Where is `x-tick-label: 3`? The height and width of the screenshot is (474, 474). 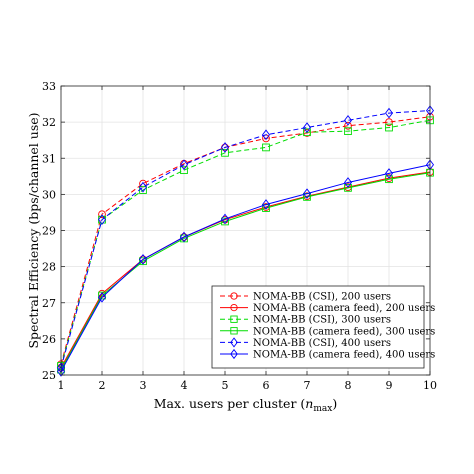 x-tick-label: 3 is located at coordinates (143, 385).